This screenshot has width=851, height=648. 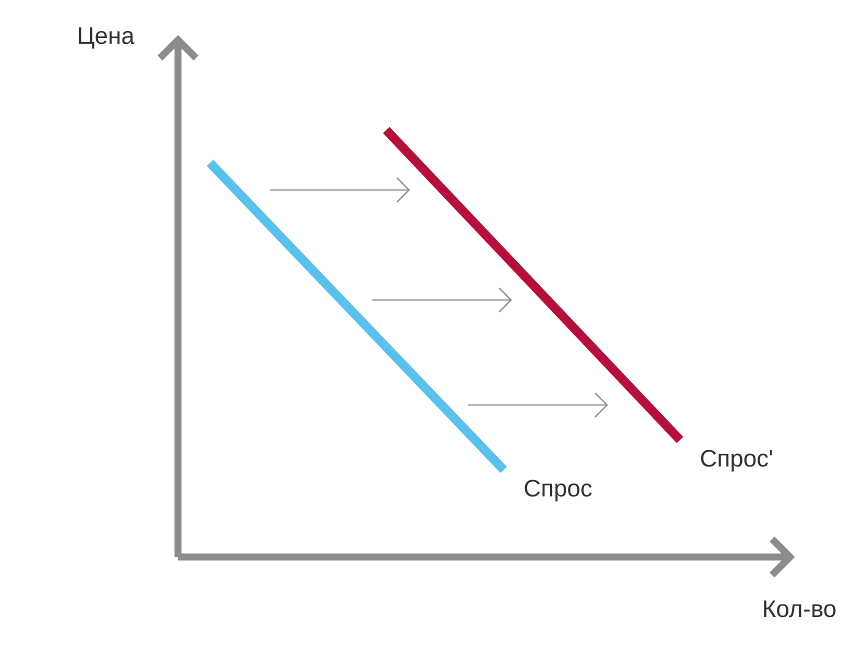 What do you see at coordinates (558, 491) in the screenshot?
I see `series-label: Спрос` at bounding box center [558, 491].